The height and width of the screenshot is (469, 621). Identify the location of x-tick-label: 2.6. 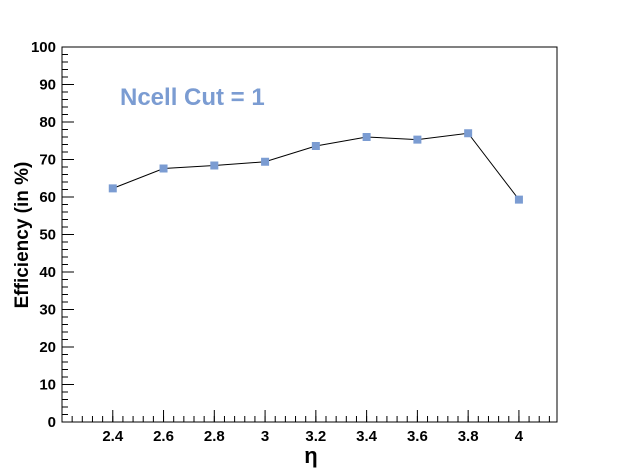
(163, 436).